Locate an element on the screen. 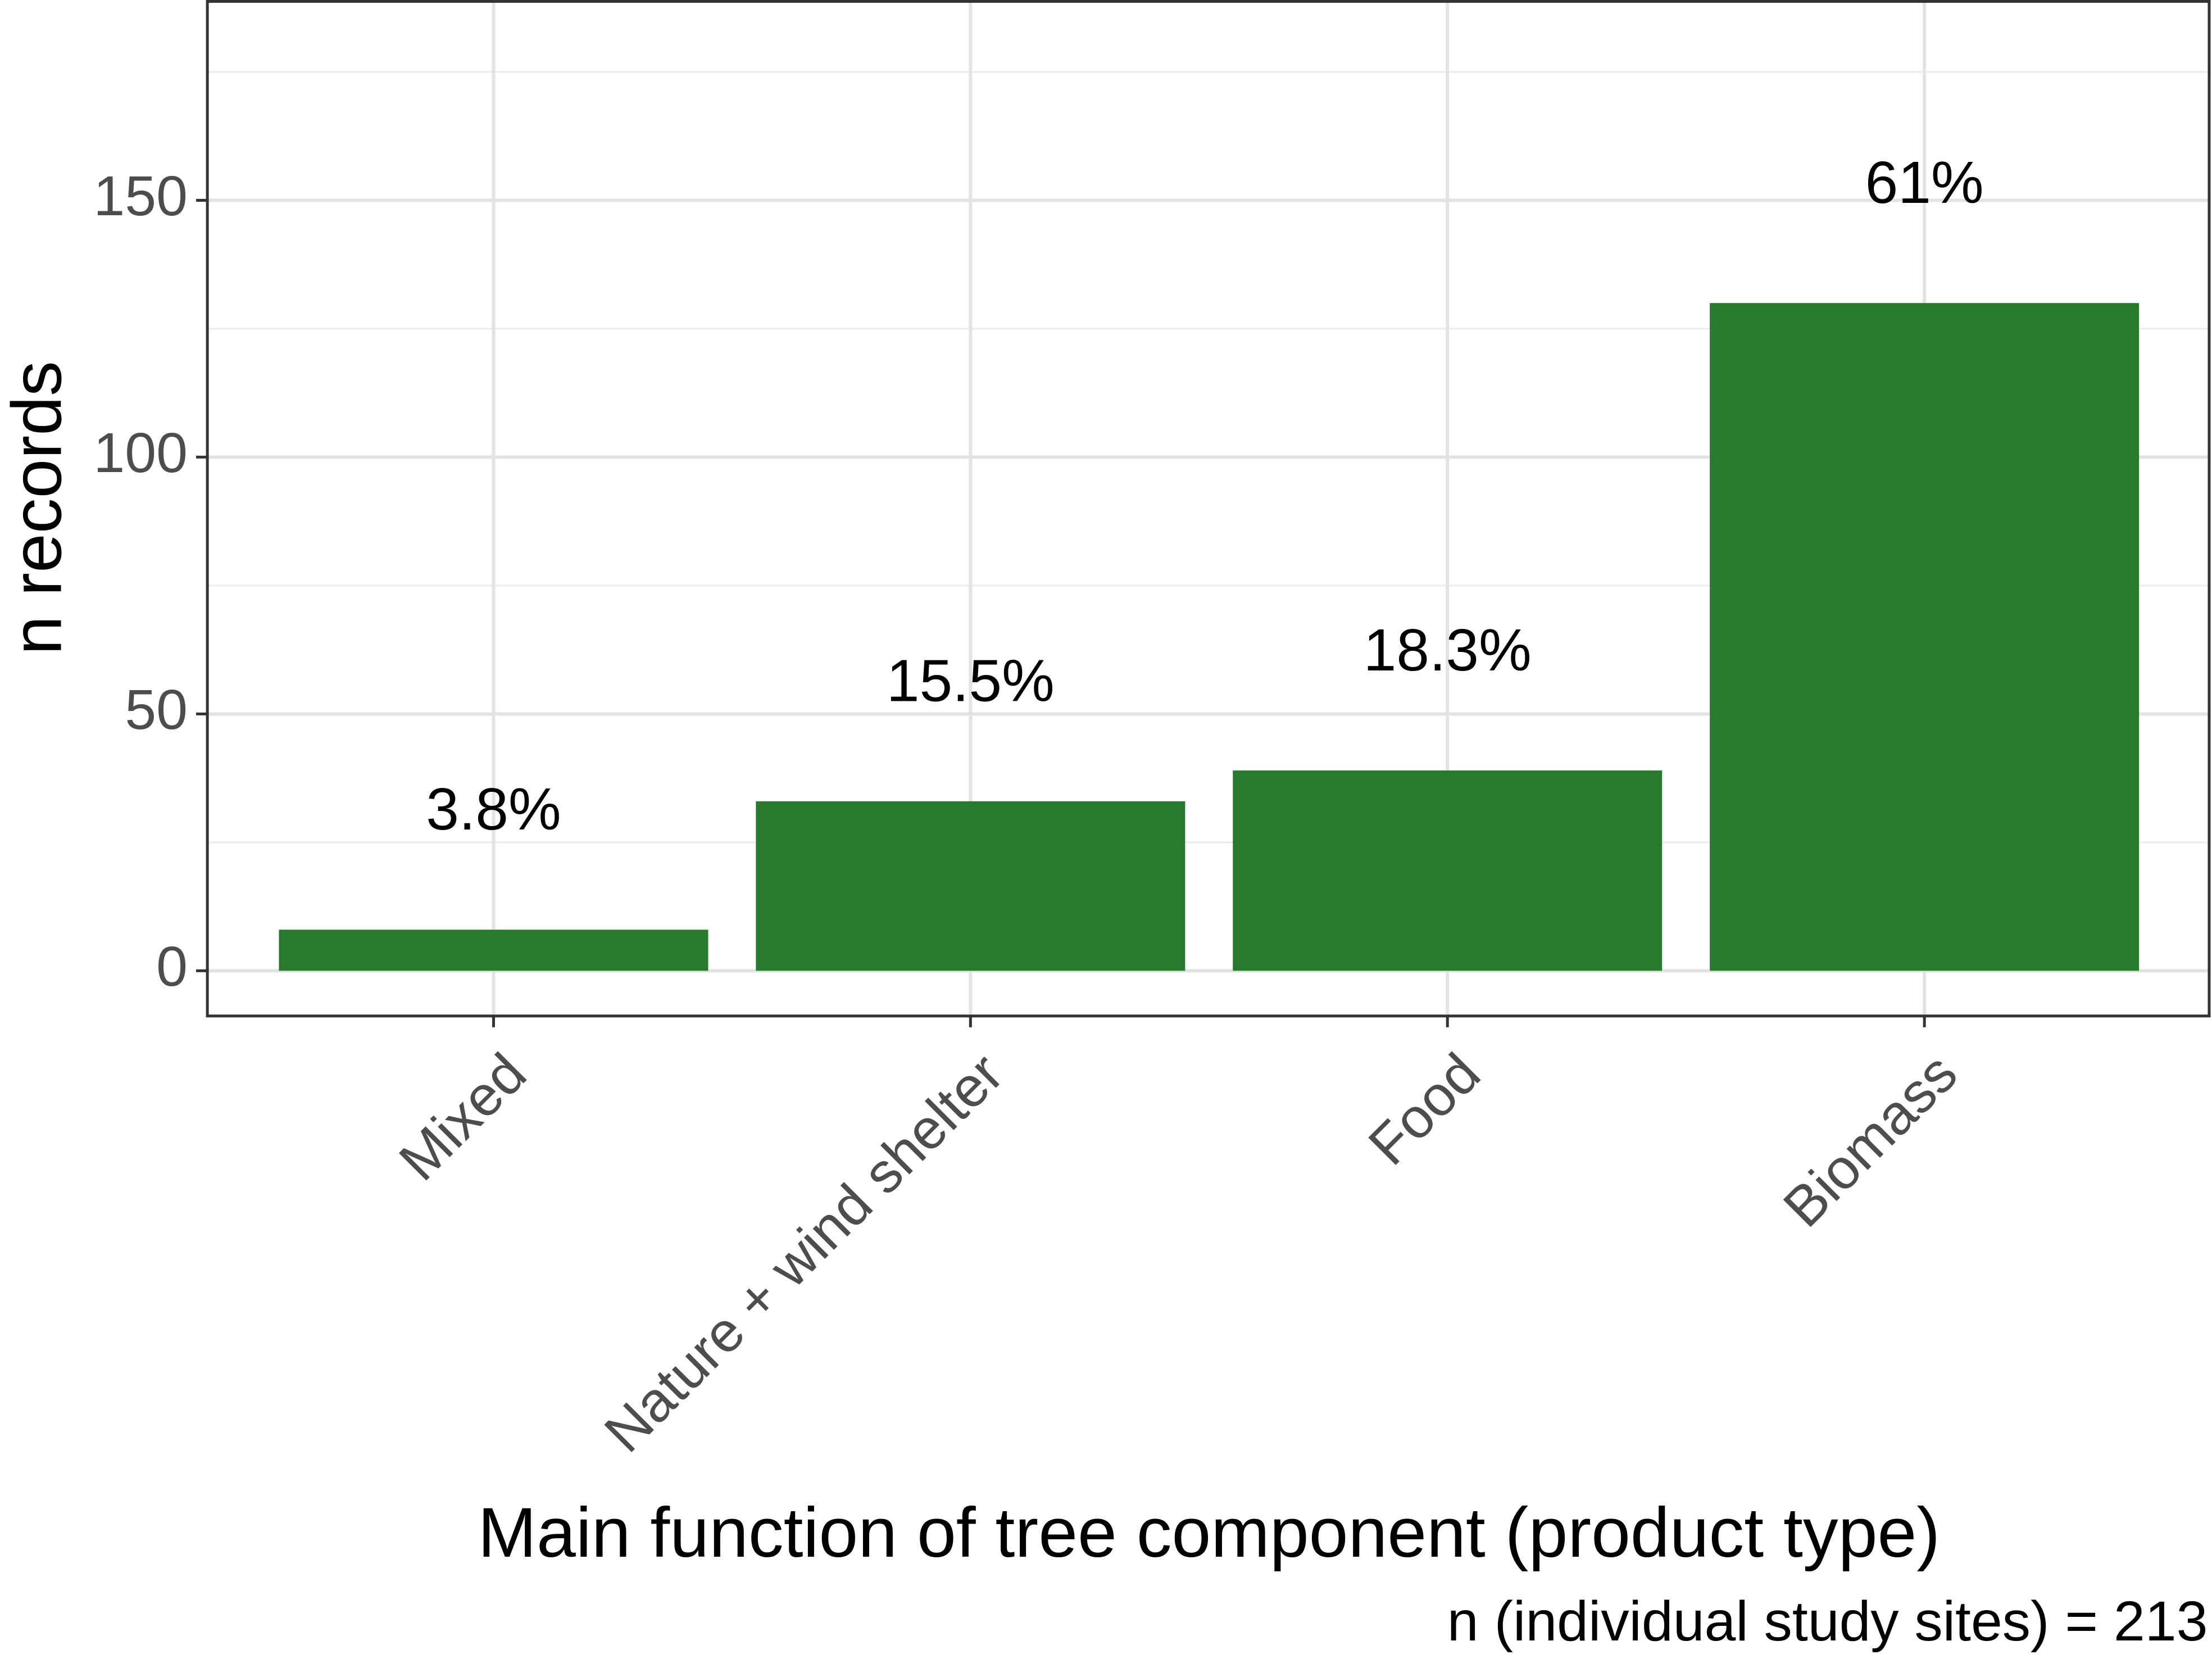 The height and width of the screenshot is (1659, 2212). y-tick-label: 50 is located at coordinates (156, 709).